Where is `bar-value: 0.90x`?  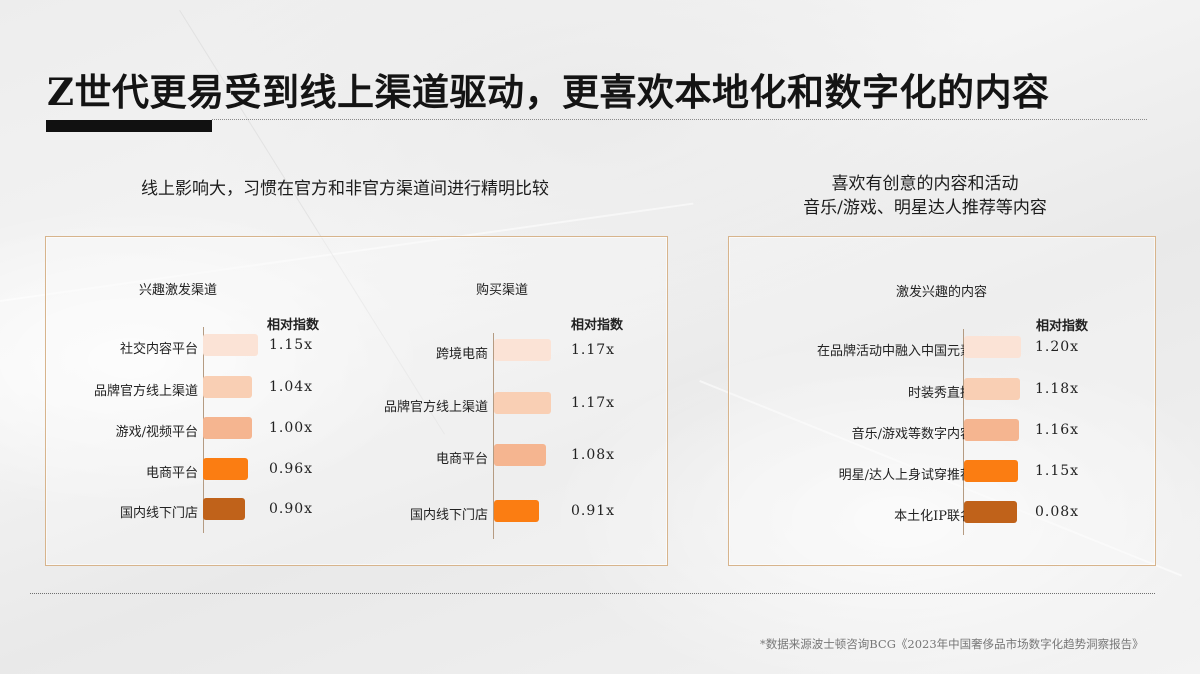
bar-value: 0.90x is located at coordinates (291, 509).